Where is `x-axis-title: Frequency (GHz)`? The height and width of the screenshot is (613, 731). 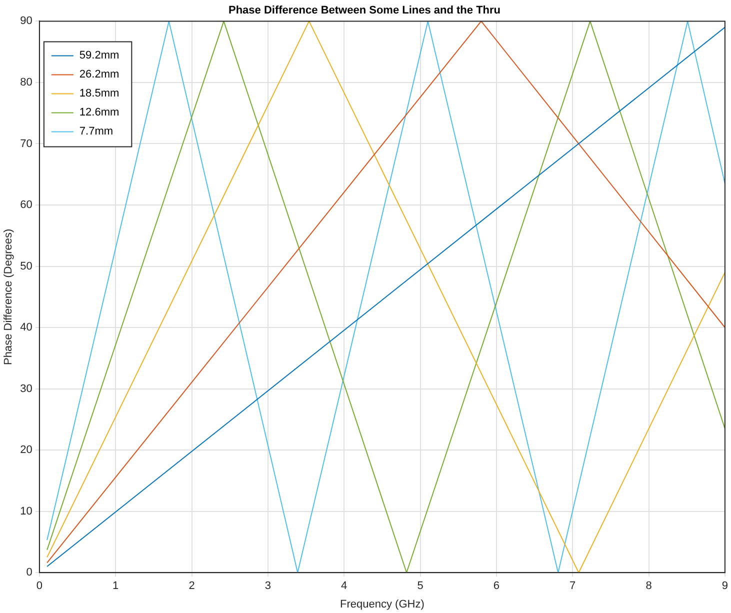 x-axis-title: Frequency (GHz) is located at coordinates (382, 604).